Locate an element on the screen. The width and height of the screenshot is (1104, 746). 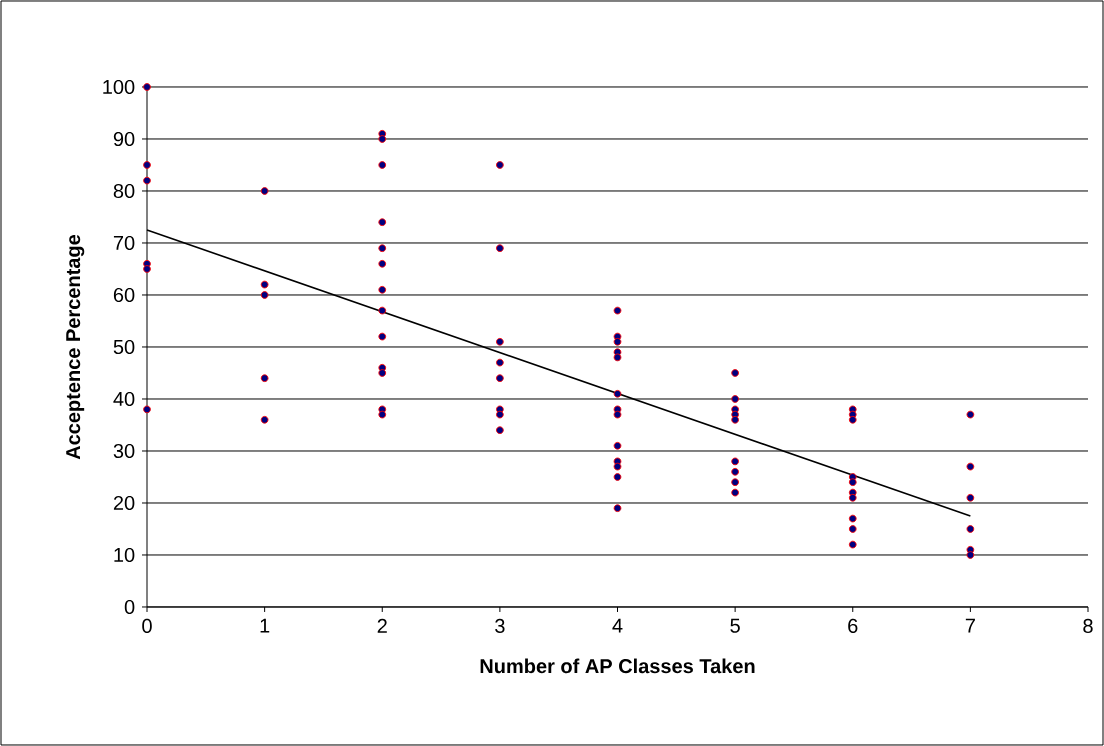
x-tick-label: 6 is located at coordinates (853, 626).